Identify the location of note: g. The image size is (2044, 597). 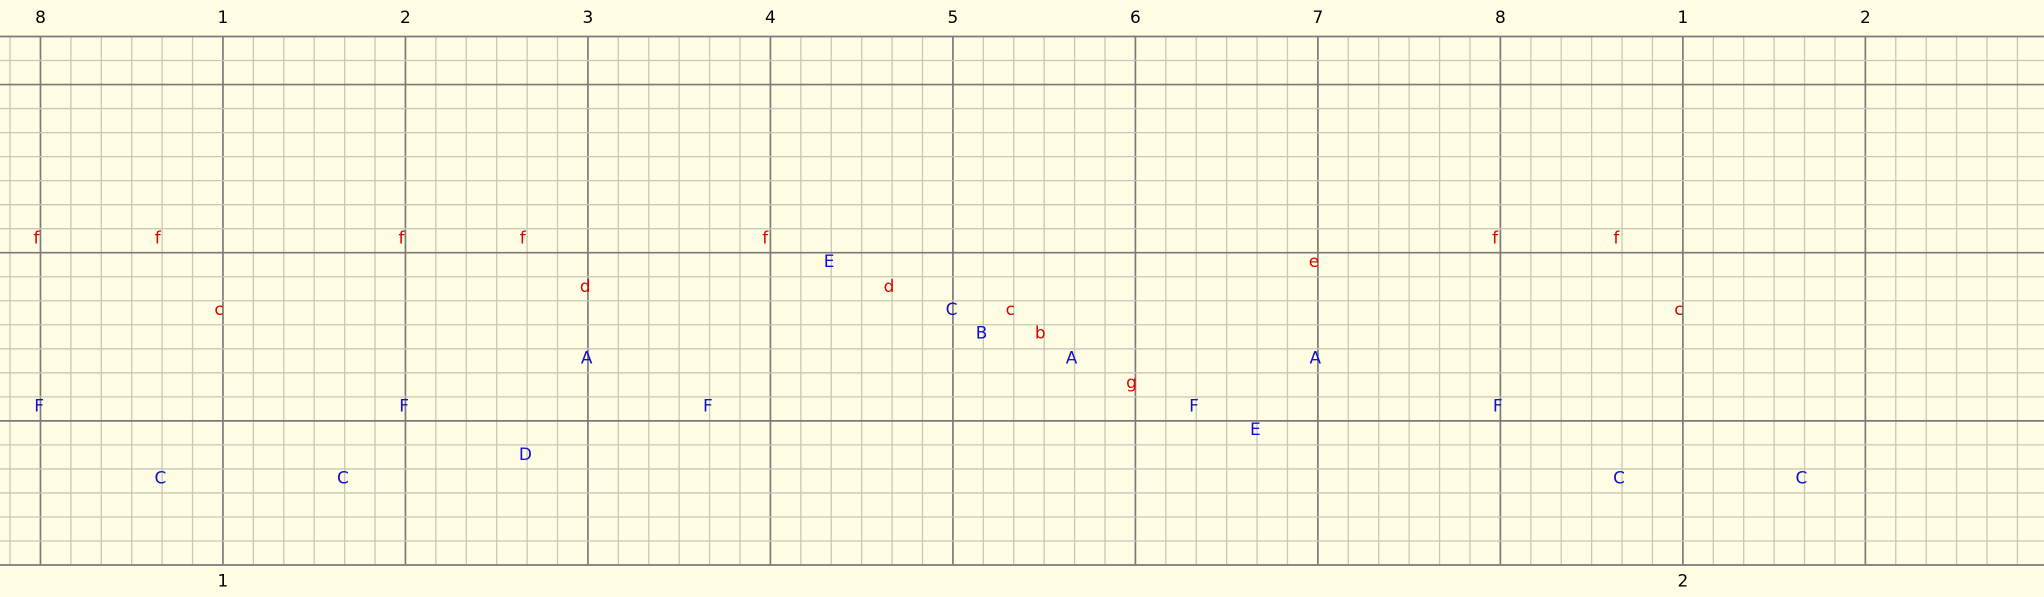
(1131, 382).